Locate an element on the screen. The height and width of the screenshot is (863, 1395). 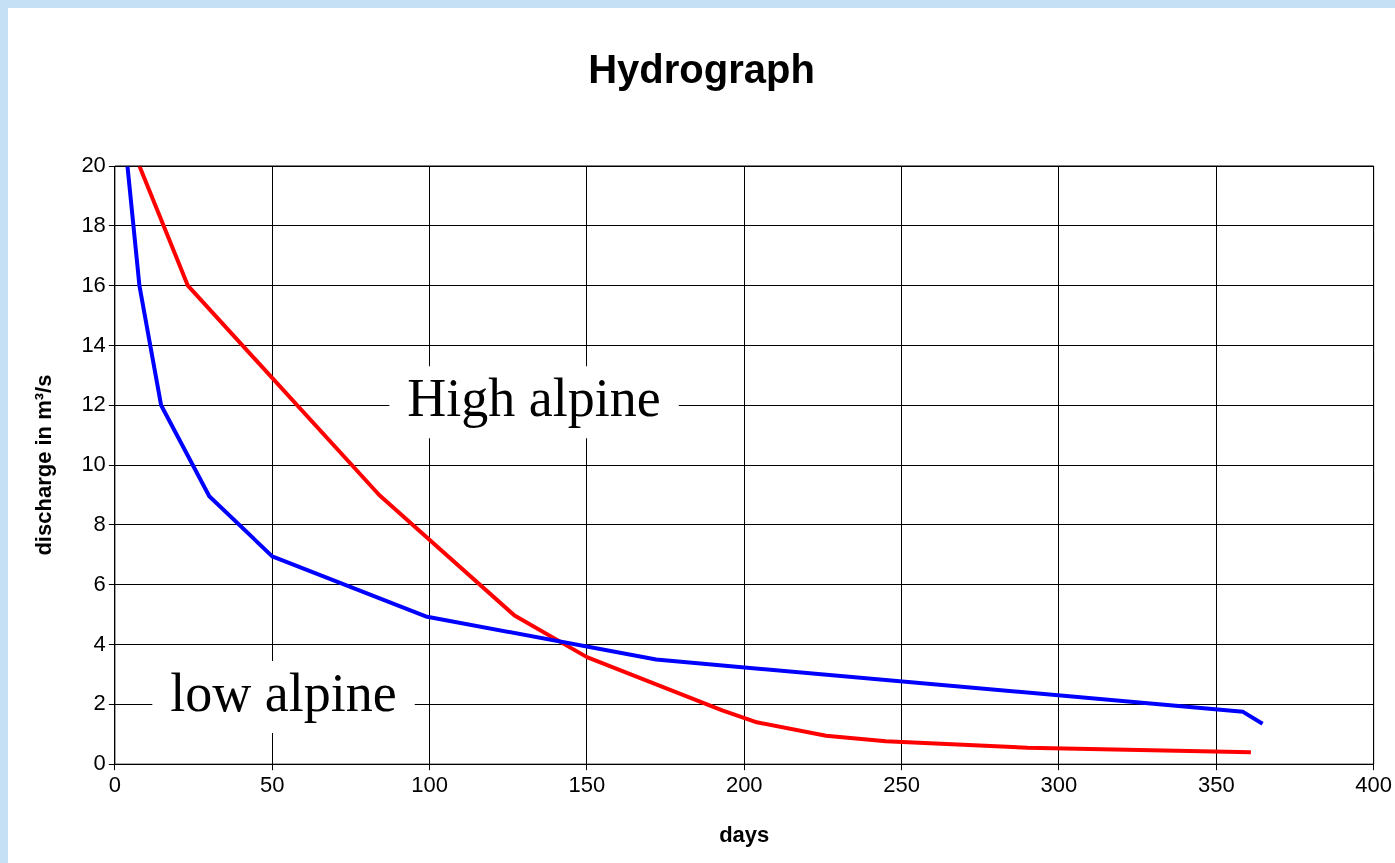
y-tick-label: 6 is located at coordinates (99, 583).